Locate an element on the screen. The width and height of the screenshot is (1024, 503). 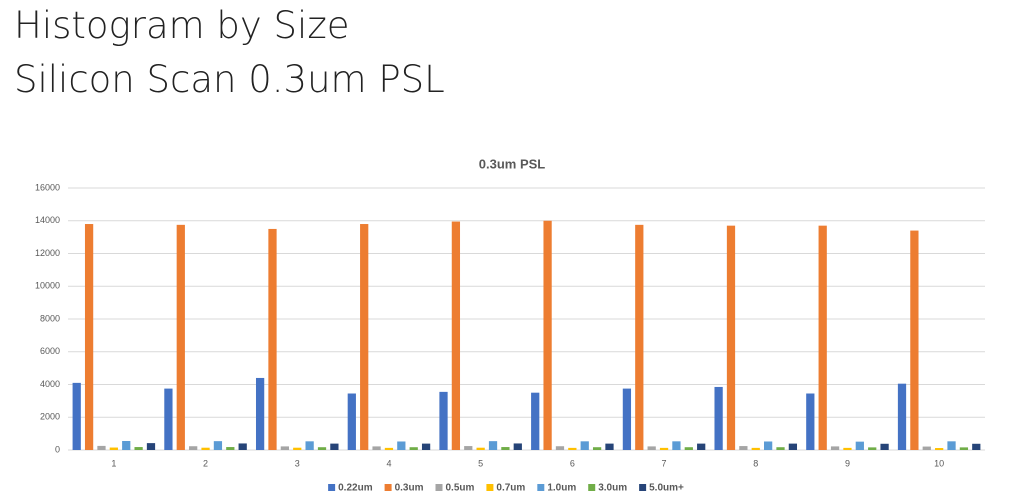
legend-label: 5.0um+ is located at coordinates (666, 488).